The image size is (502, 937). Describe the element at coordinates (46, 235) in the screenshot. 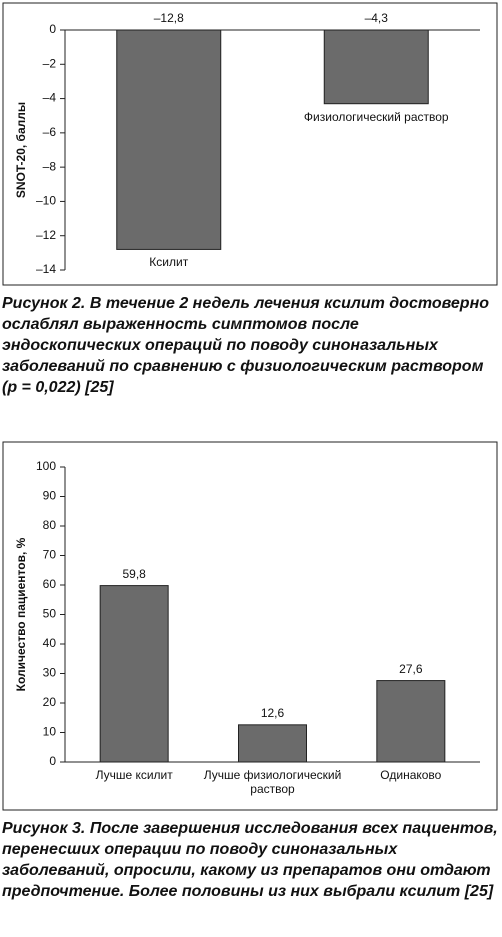

I see `y-tick-label: –12` at that location.